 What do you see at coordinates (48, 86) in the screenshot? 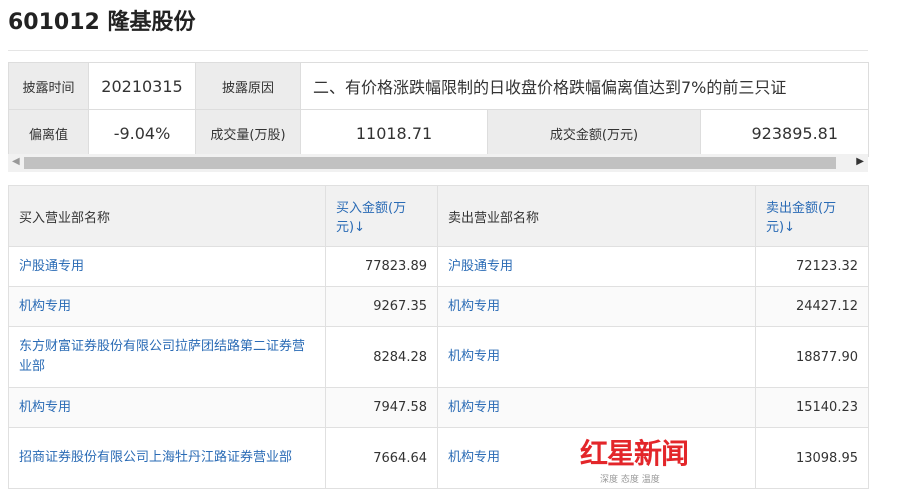
I see `disclose-time-label: 披露时间` at bounding box center [48, 86].